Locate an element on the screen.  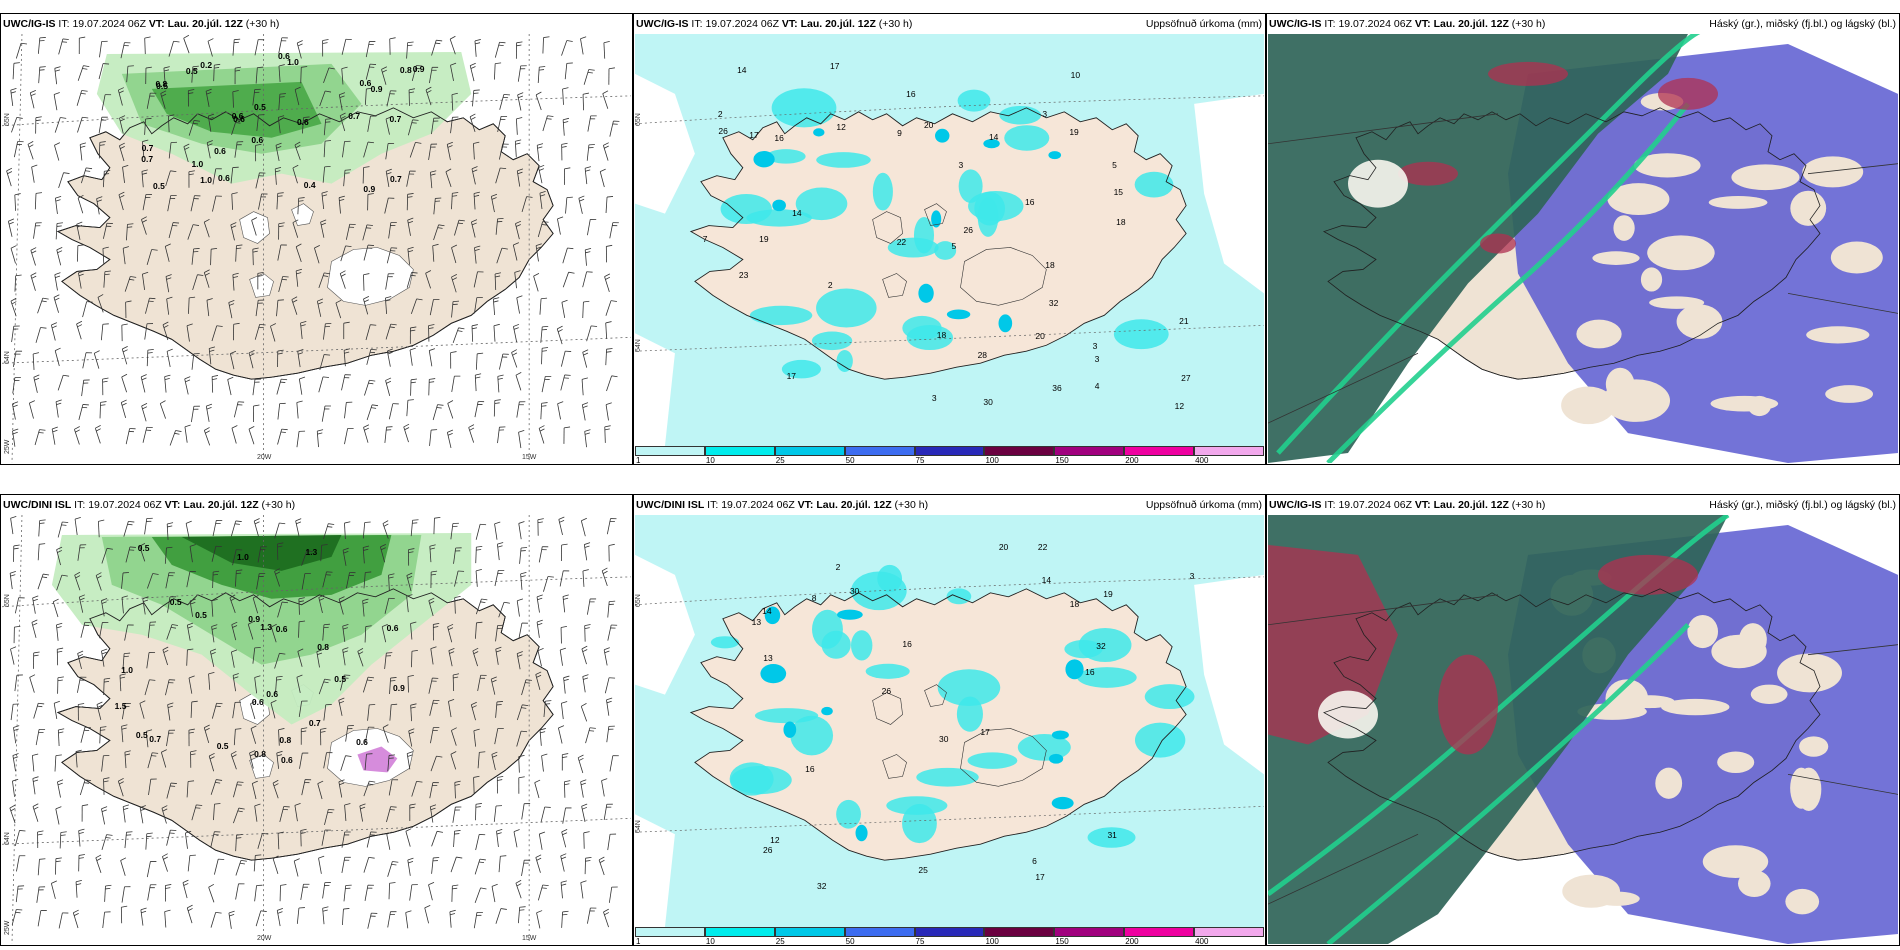
map-value-label: 26 is located at coordinates (768, 850).